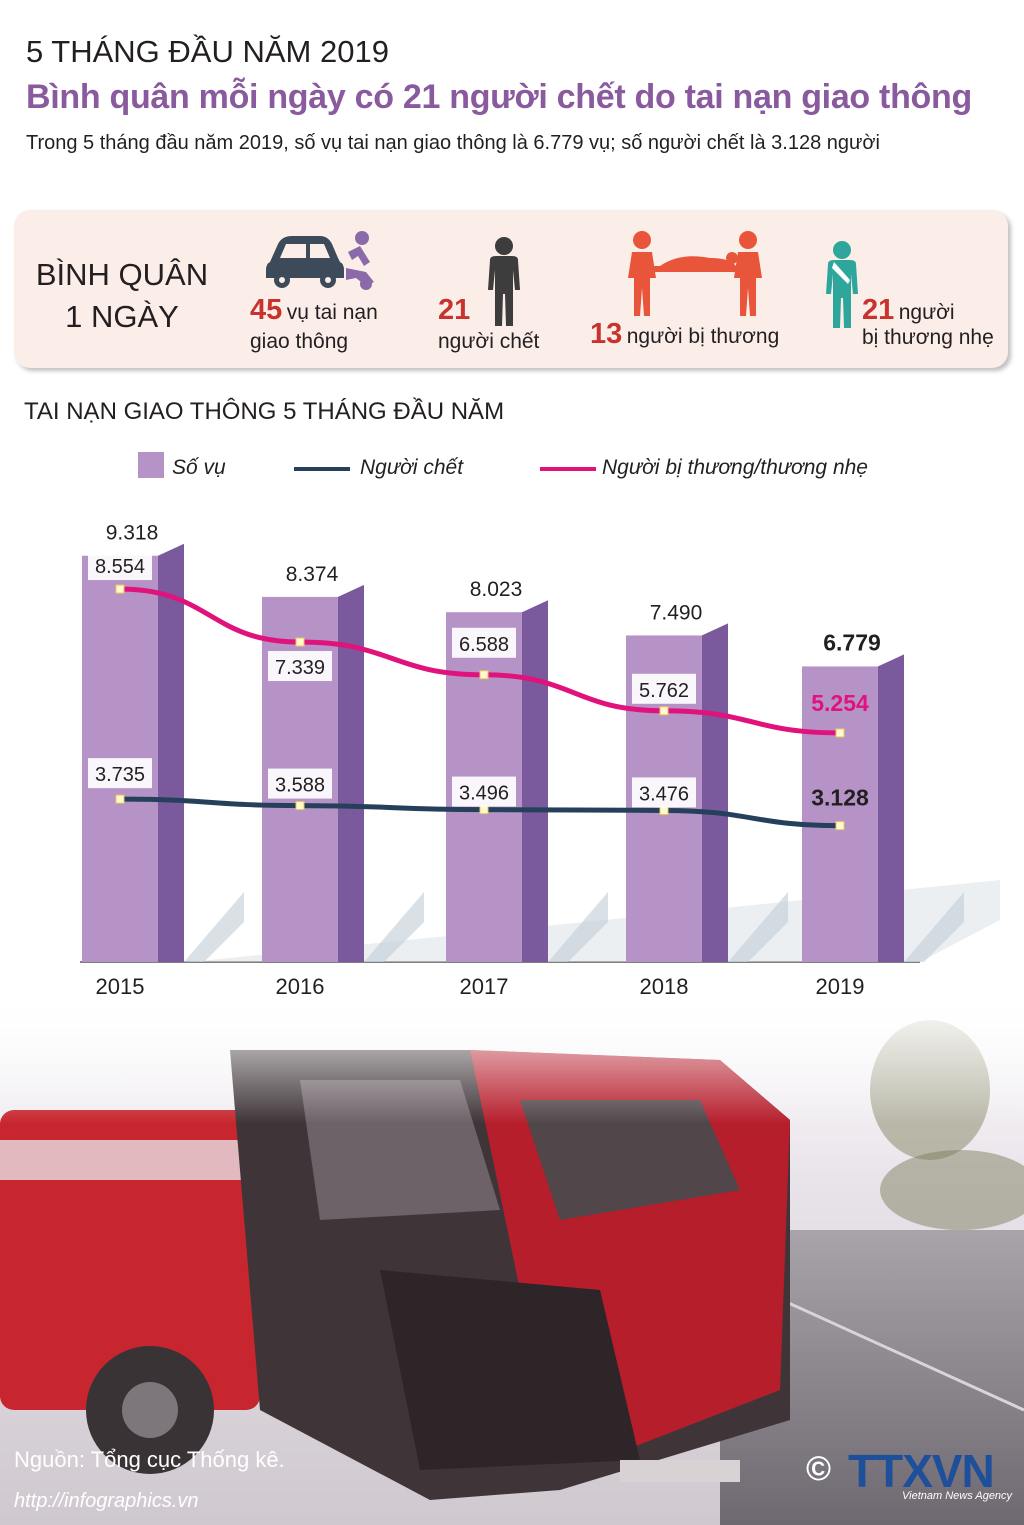  What do you see at coordinates (207, 51) in the screenshot?
I see `kicker-title: 5 THÁNG ĐẦU NĂM 2019` at bounding box center [207, 51].